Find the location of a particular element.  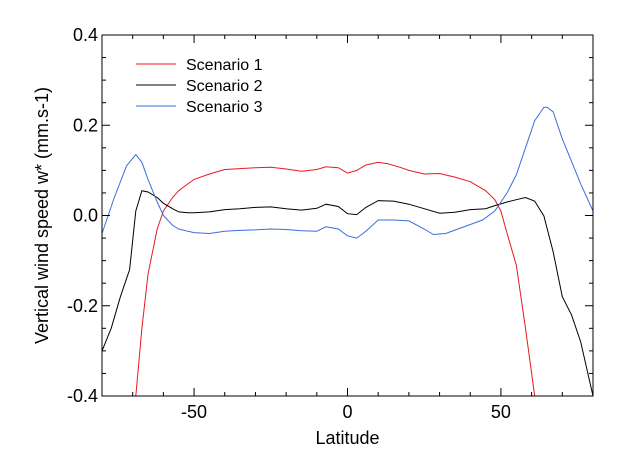

y-tick-label: -0.4 is located at coordinates (82, 396).